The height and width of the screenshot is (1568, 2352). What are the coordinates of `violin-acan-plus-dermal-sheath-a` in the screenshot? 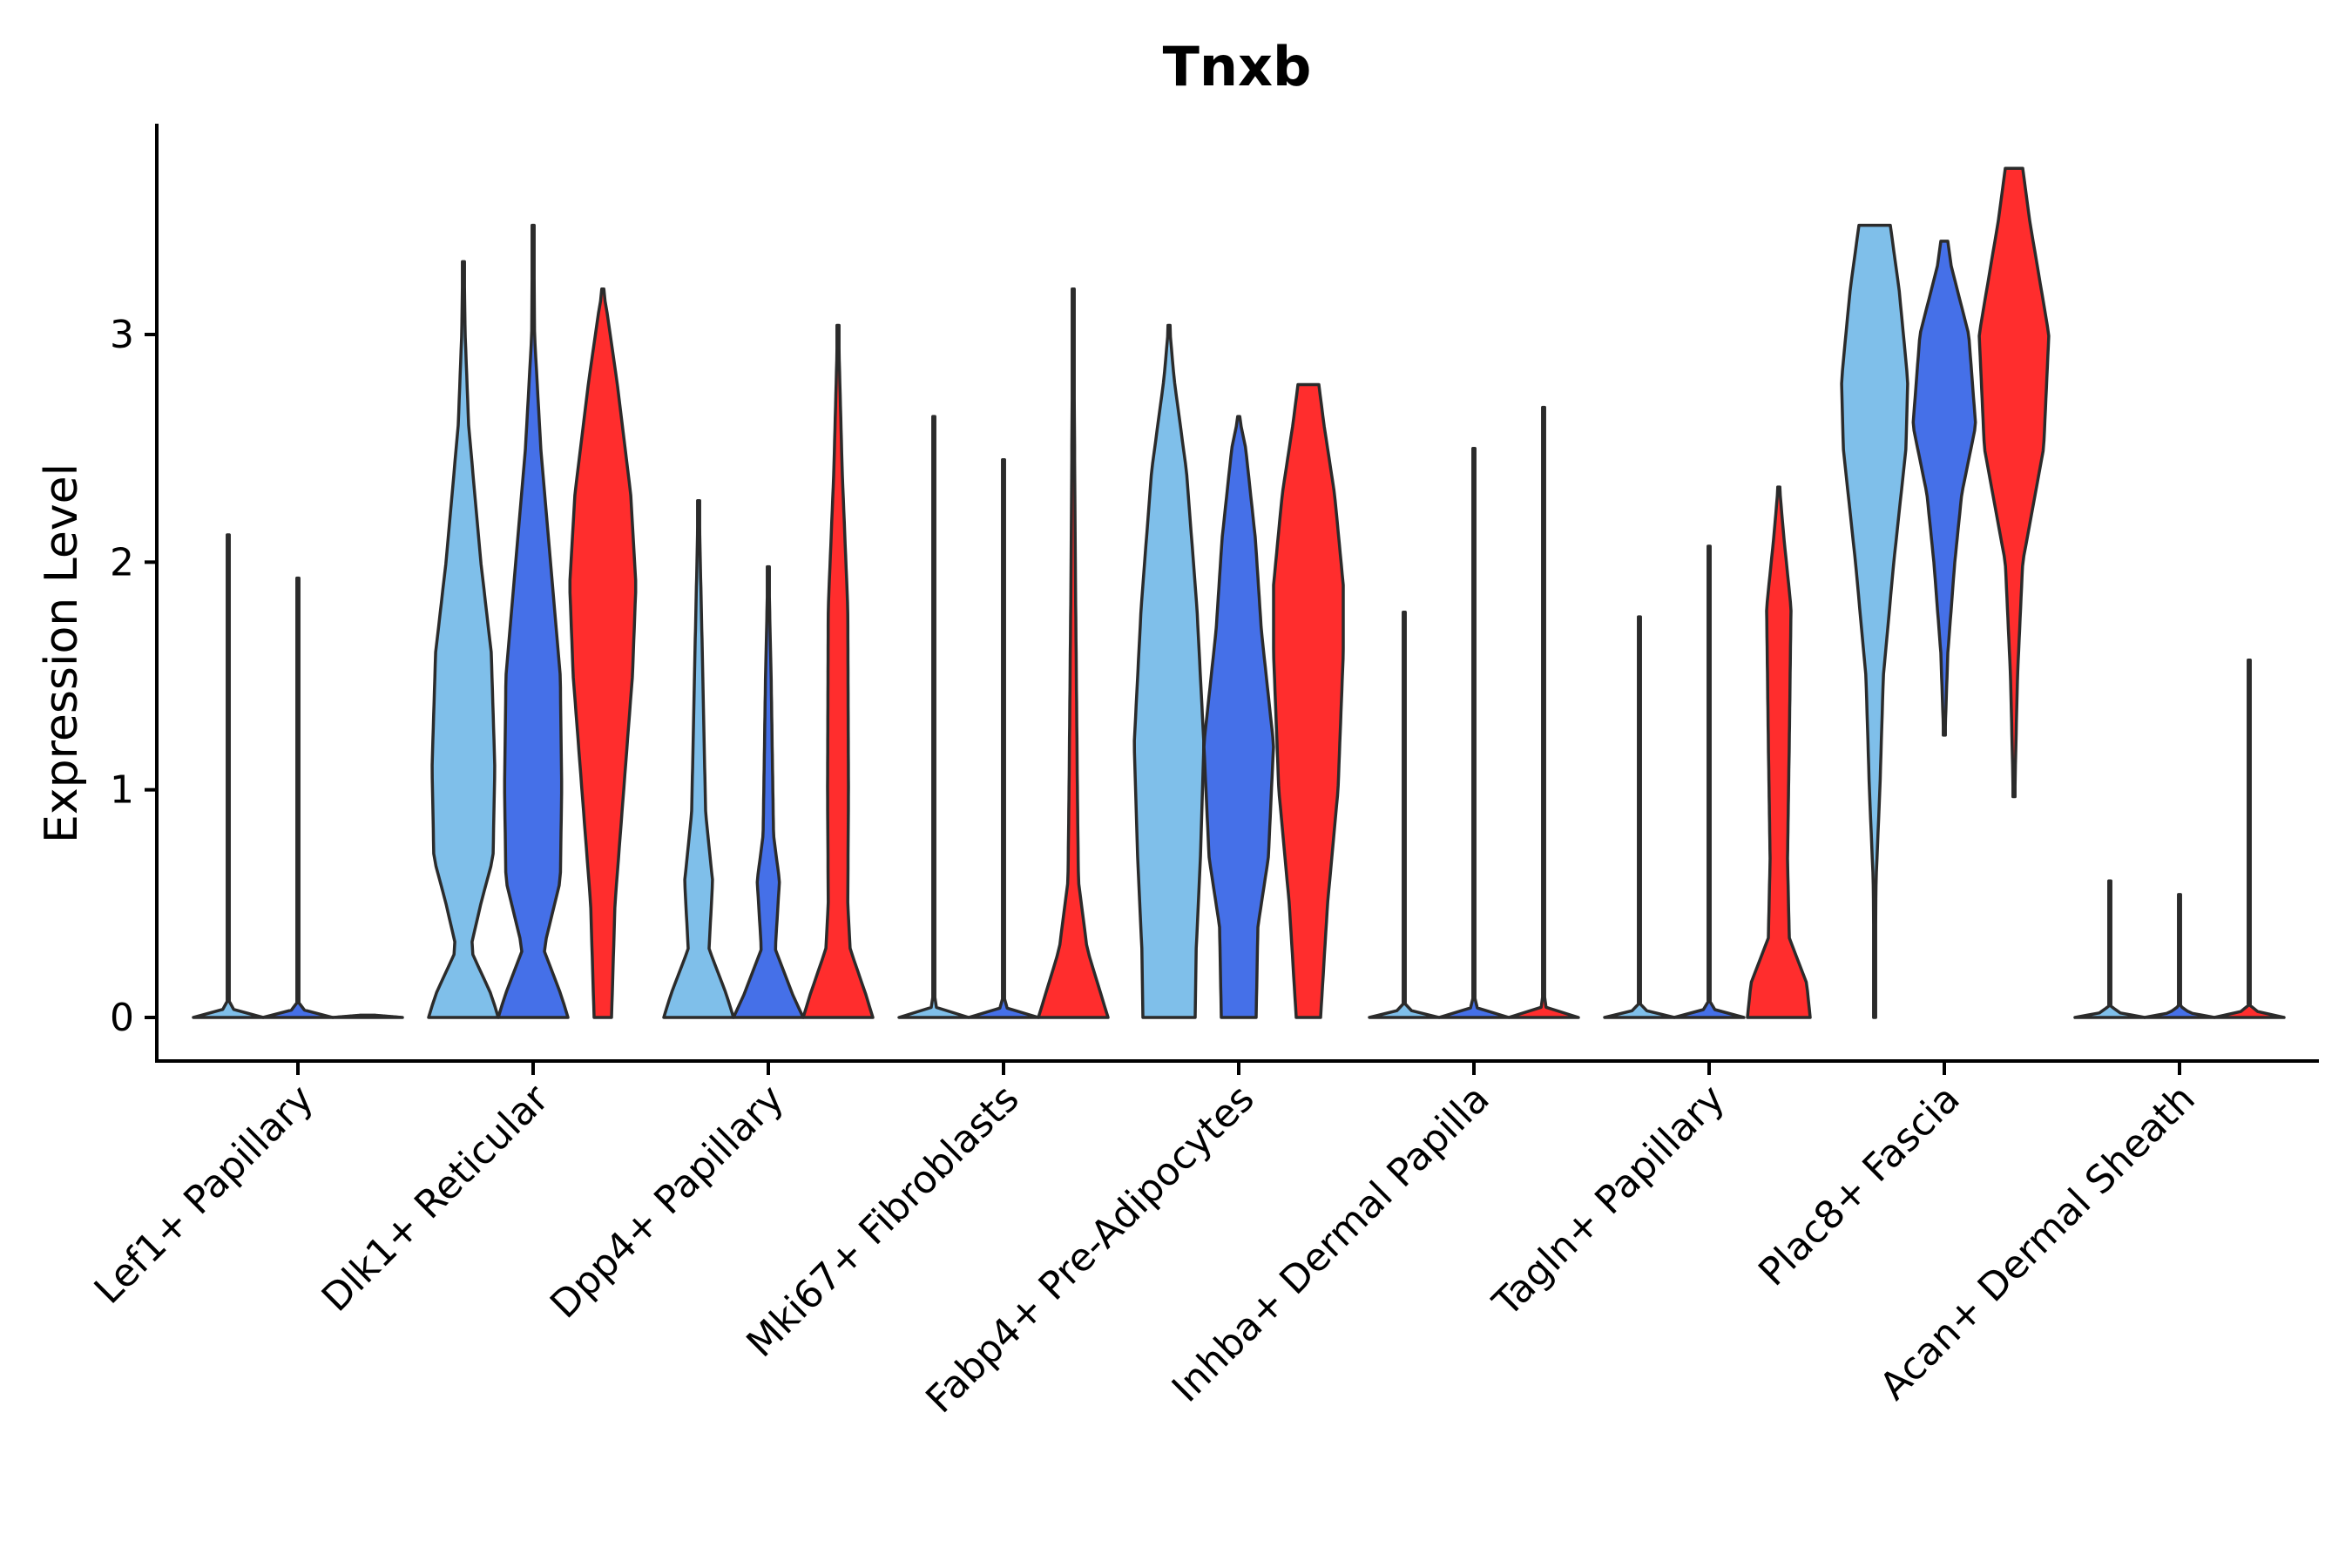 It's located at (2109, 949).